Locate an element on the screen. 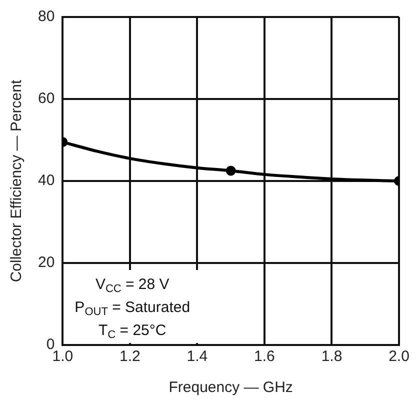 The height and width of the screenshot is (405, 419). y-tick-label: 60 is located at coordinates (46, 99).